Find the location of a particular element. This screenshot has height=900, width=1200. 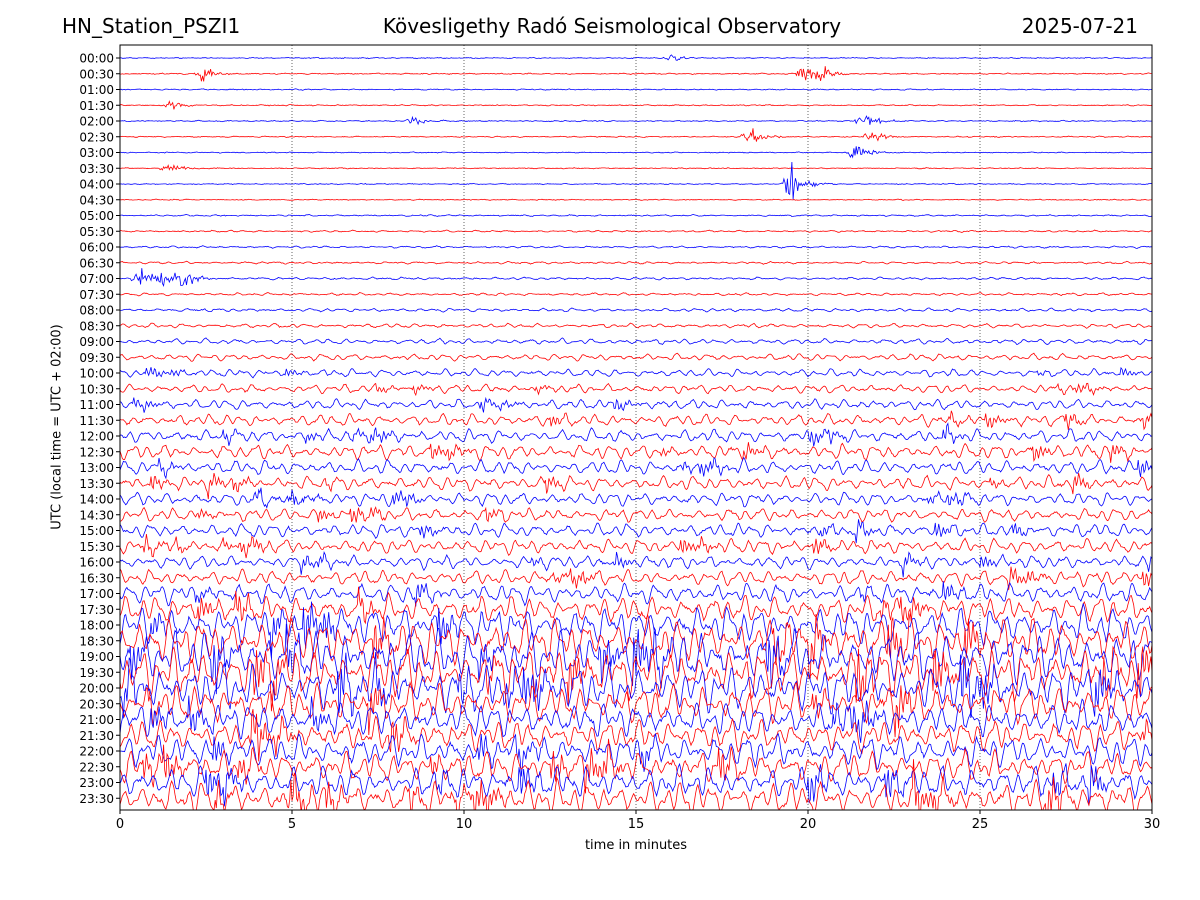

y-tick-label: 14:30 is located at coordinates (96, 515).